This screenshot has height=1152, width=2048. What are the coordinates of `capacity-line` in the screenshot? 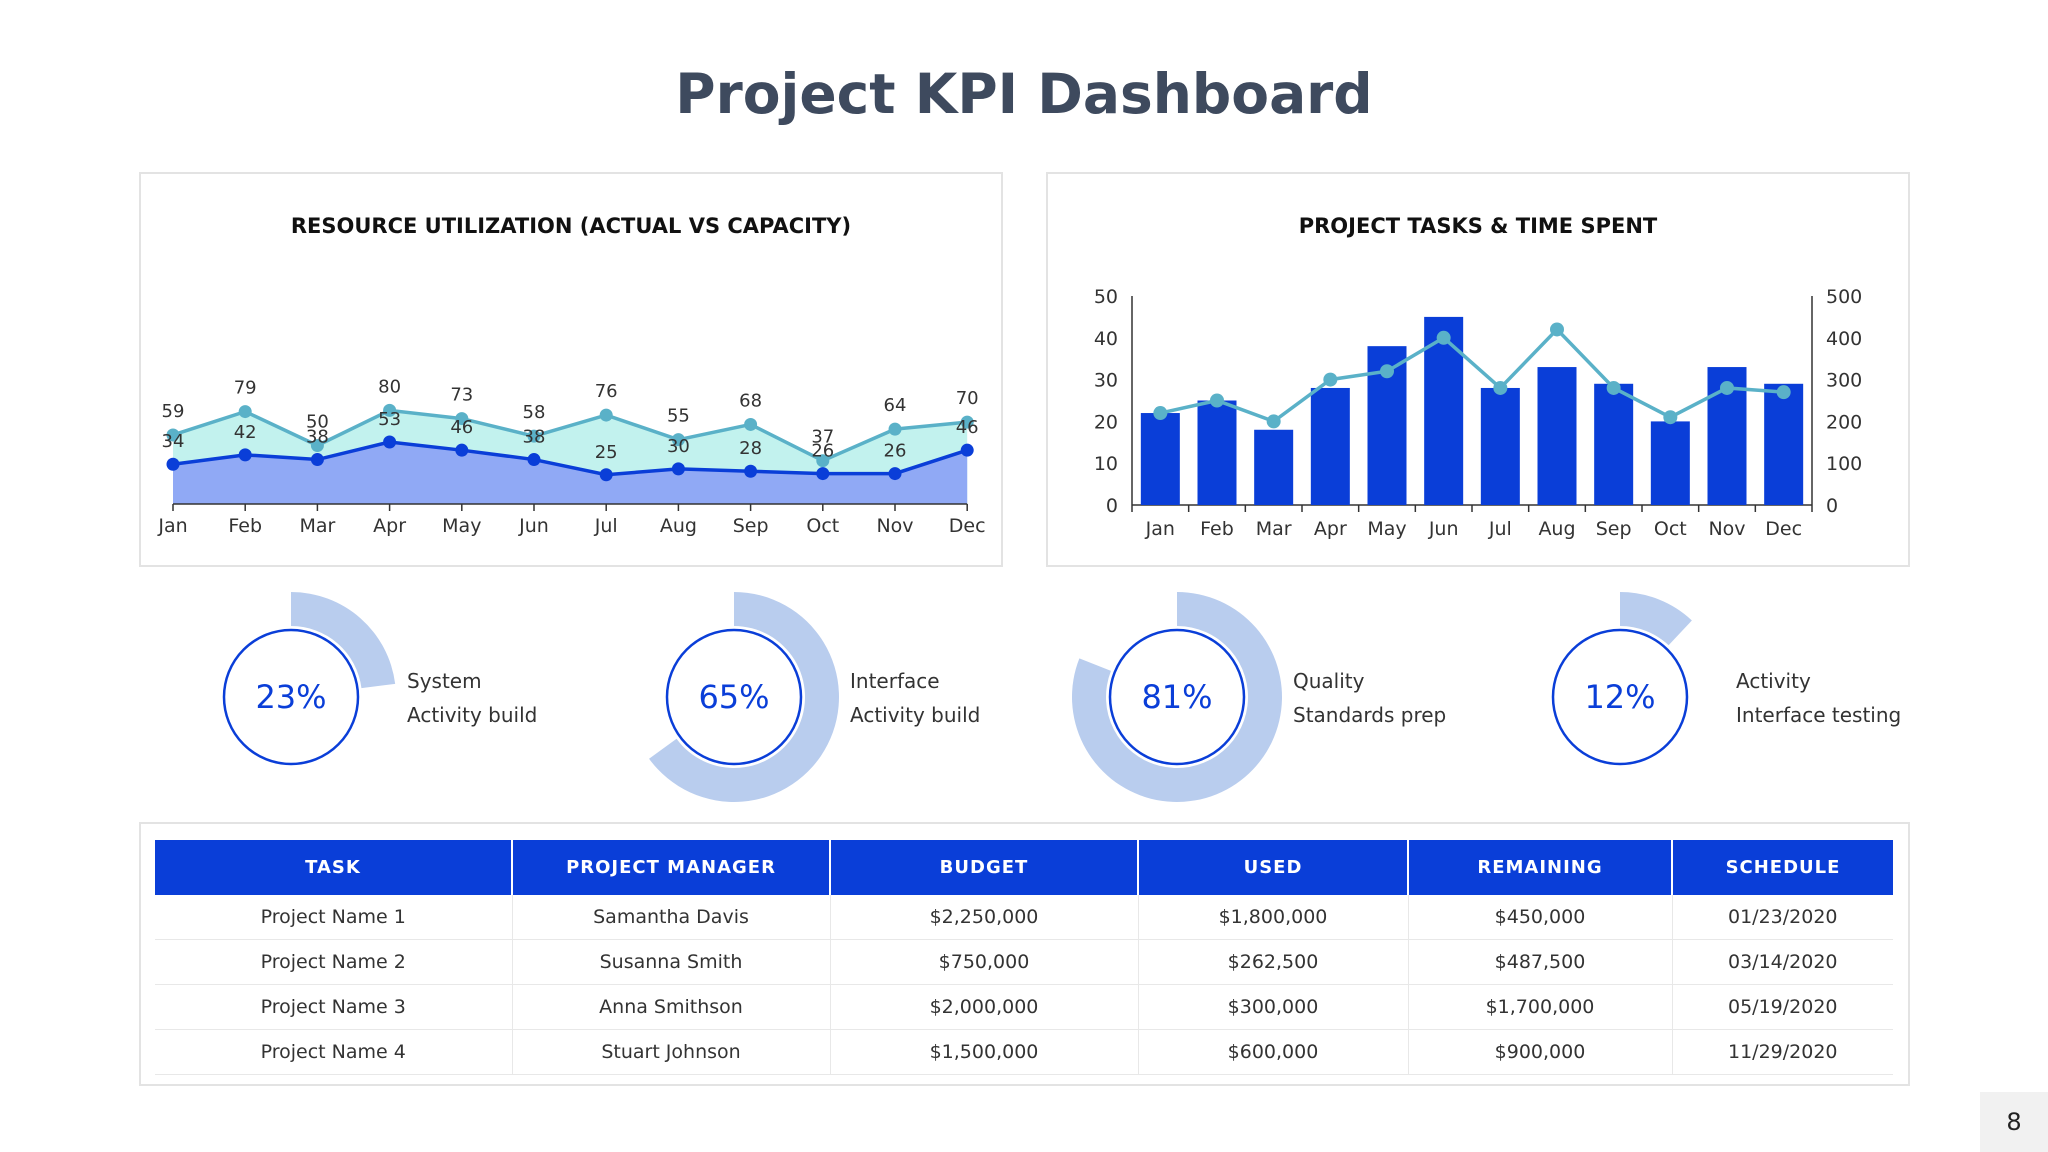 It's located at (570, 435).